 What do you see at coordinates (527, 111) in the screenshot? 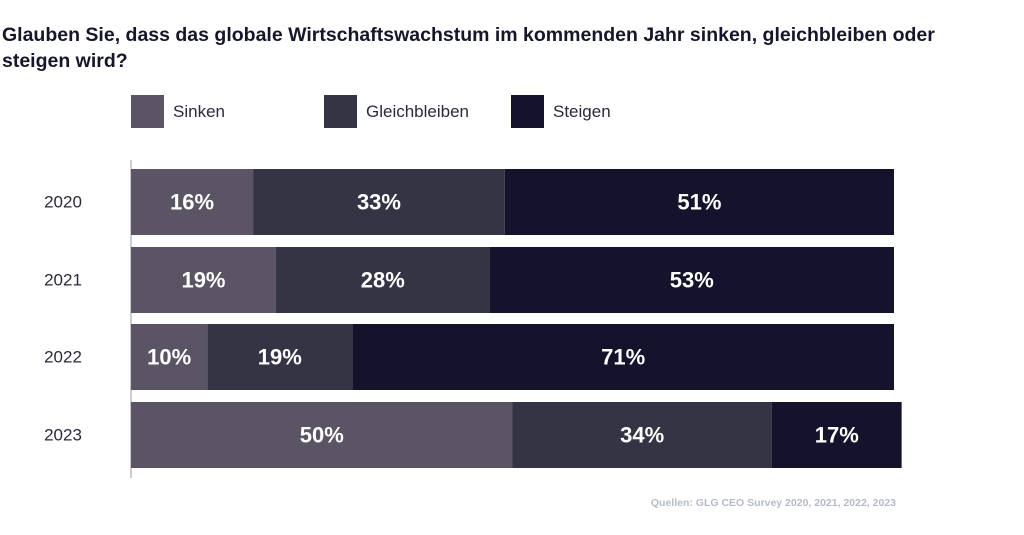
I see `legend-swatch-steigen` at bounding box center [527, 111].